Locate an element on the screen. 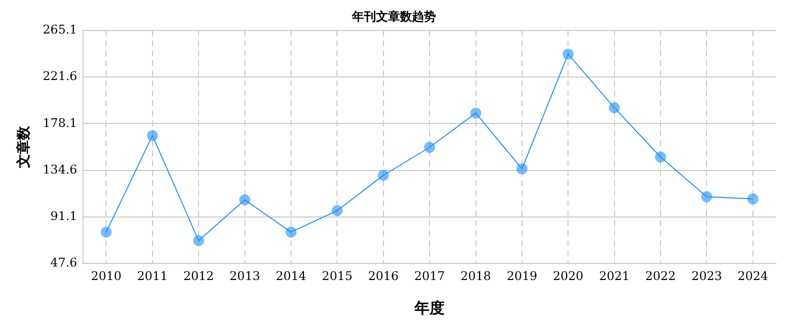 The width and height of the screenshot is (798, 330). x-tick-label: 2024 is located at coordinates (753, 275).